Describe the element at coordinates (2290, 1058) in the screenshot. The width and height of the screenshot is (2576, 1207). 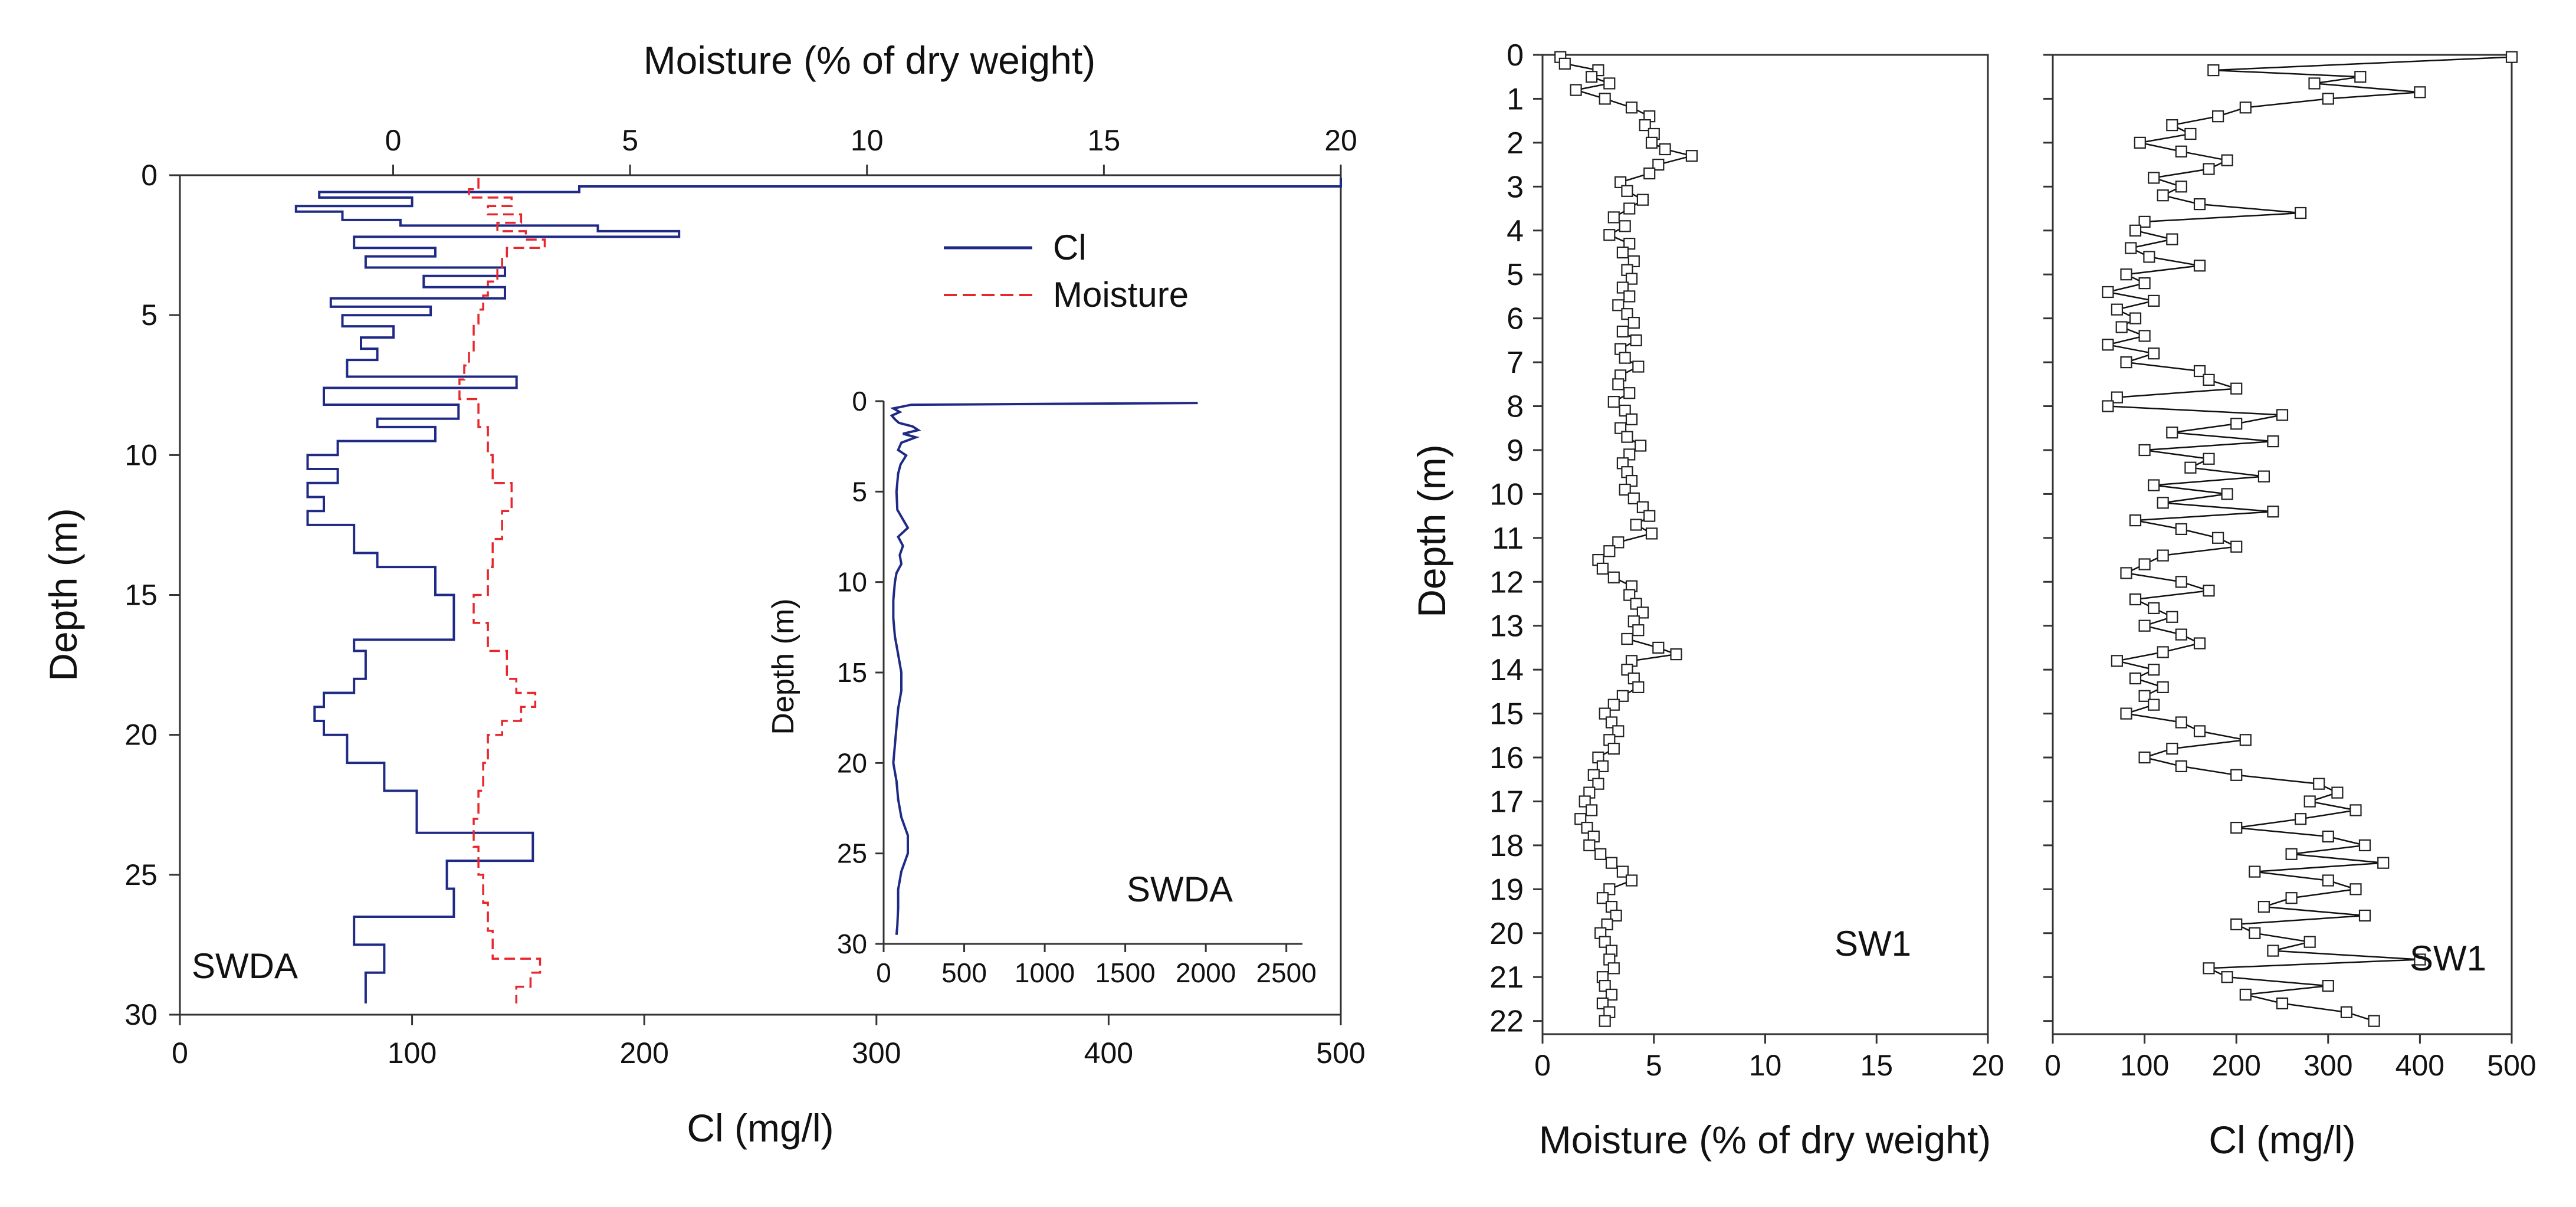
I see `x-axis-ticks: 0 100 200 300 400 500` at that location.